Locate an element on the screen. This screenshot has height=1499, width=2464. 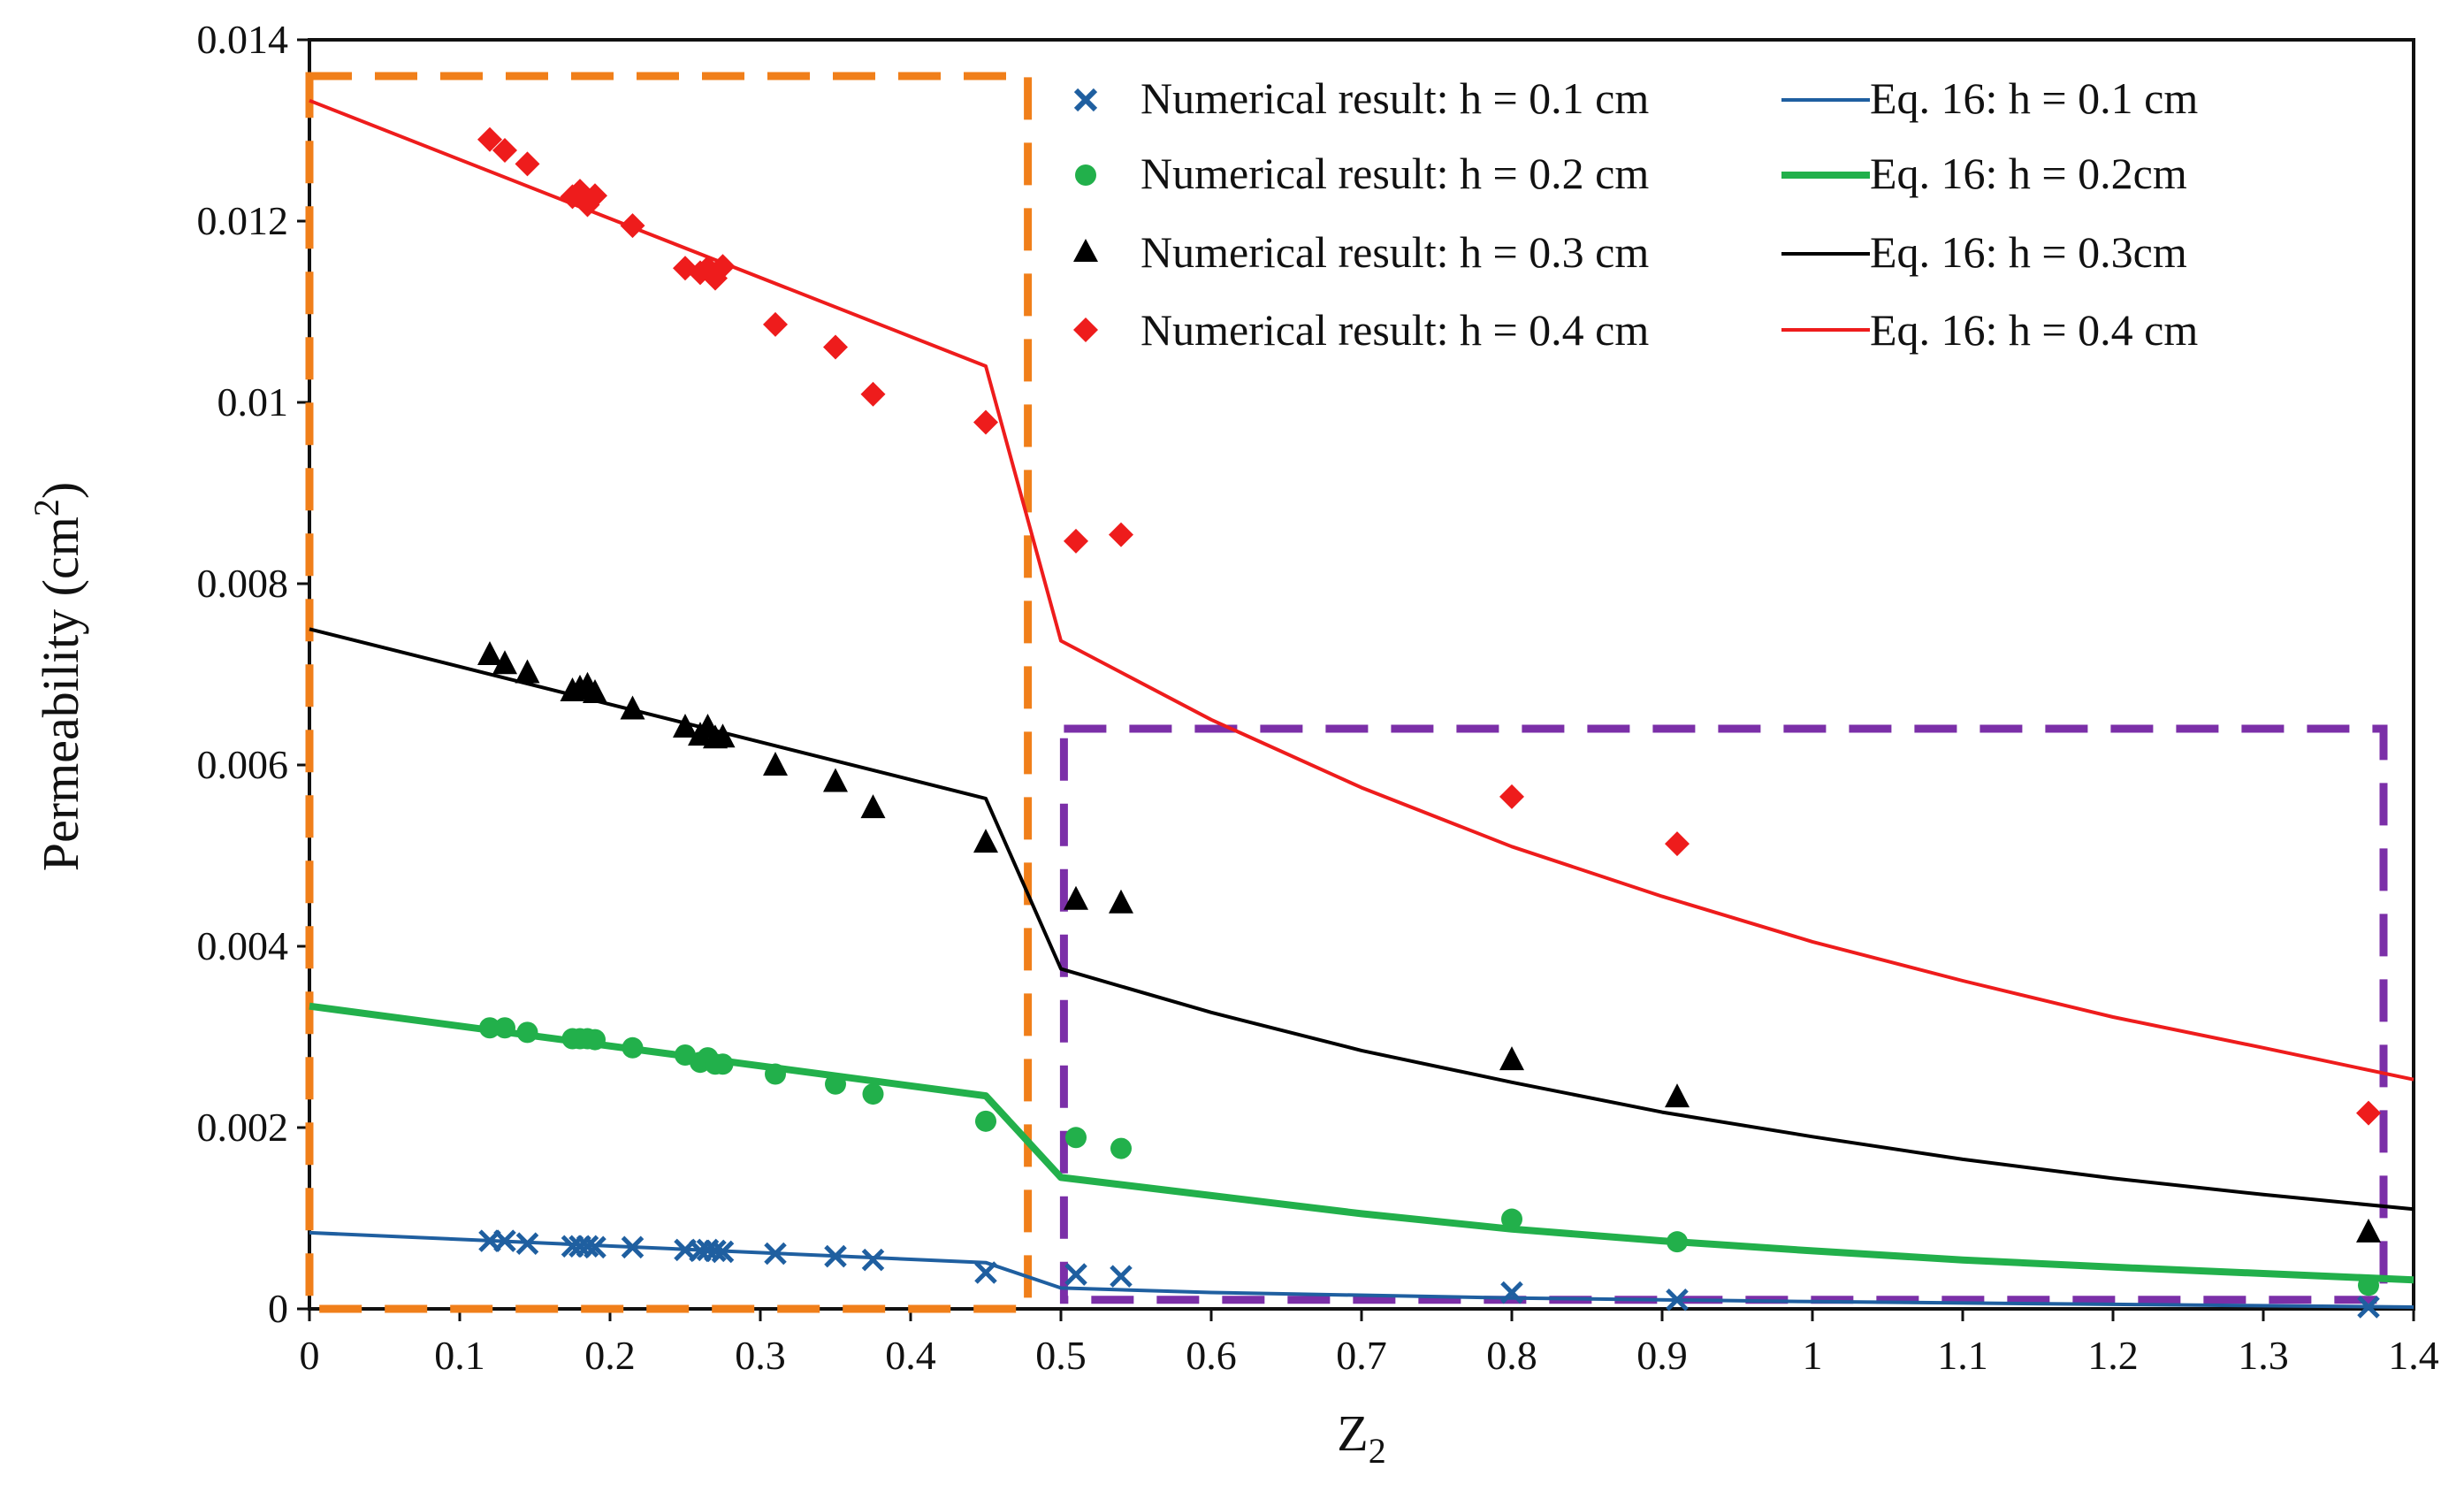
x-tick-label: 0.2 is located at coordinates (610, 1355).